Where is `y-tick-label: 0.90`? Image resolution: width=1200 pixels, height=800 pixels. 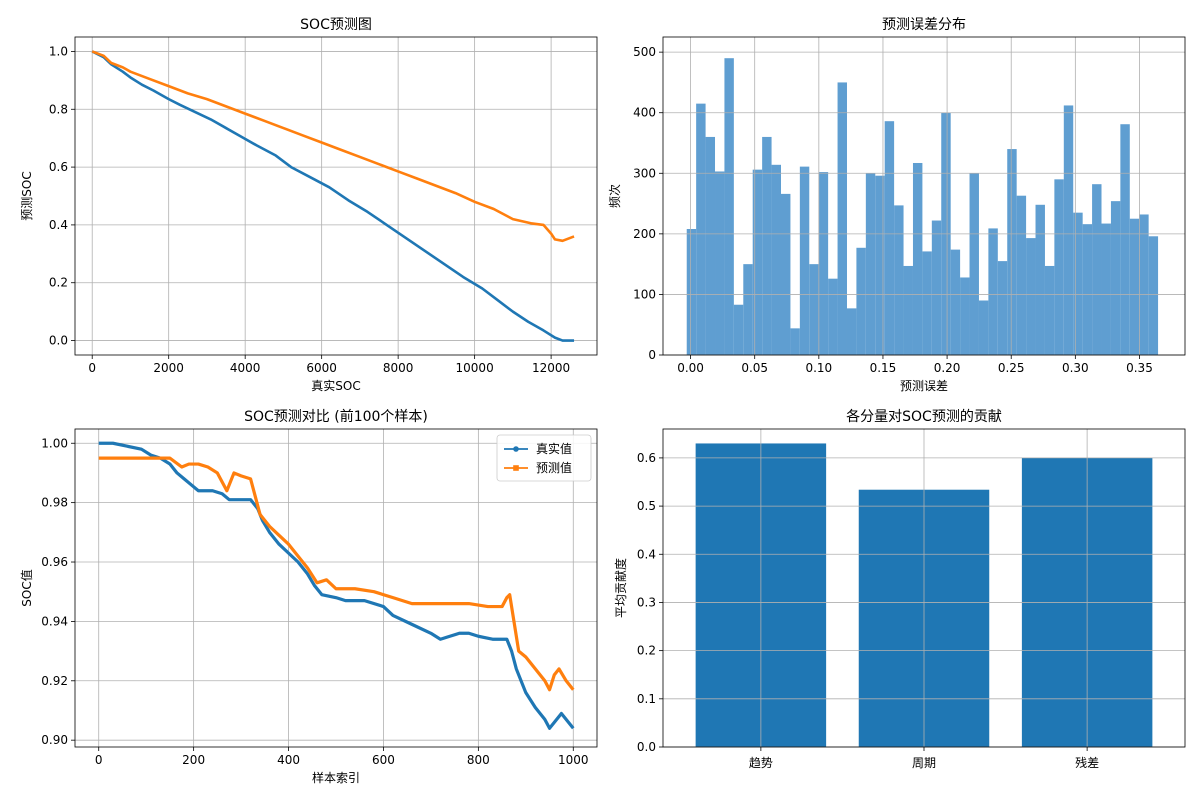 y-tick-label: 0.90 is located at coordinates (54, 740).